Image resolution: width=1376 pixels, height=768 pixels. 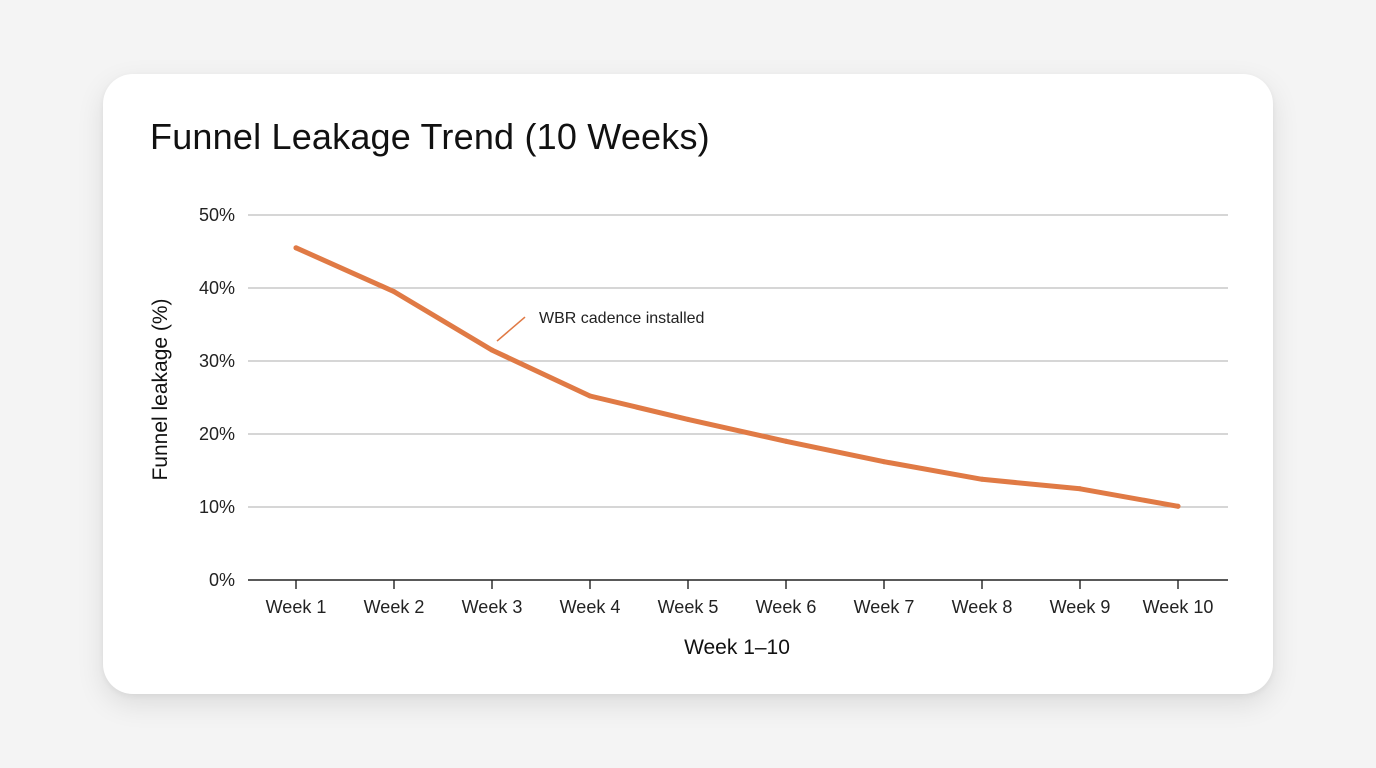 I want to click on annotation-leader, so click(x=511, y=329).